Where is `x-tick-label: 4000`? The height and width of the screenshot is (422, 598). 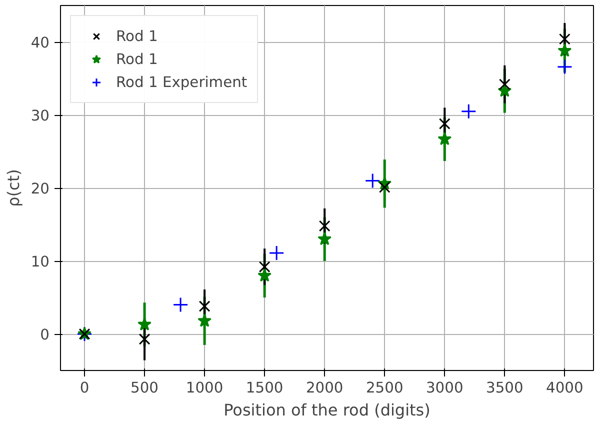
x-tick-label: 4000 is located at coordinates (565, 388).